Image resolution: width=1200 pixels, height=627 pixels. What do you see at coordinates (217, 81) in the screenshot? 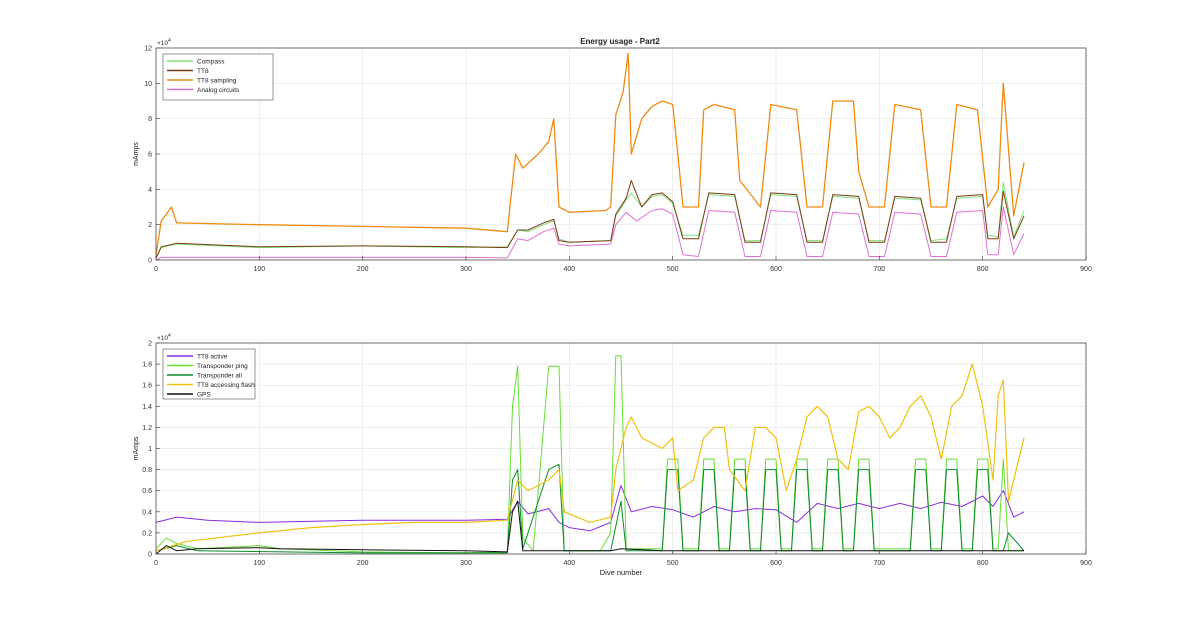
I see `legend-label: TT8 sampling` at bounding box center [217, 81].